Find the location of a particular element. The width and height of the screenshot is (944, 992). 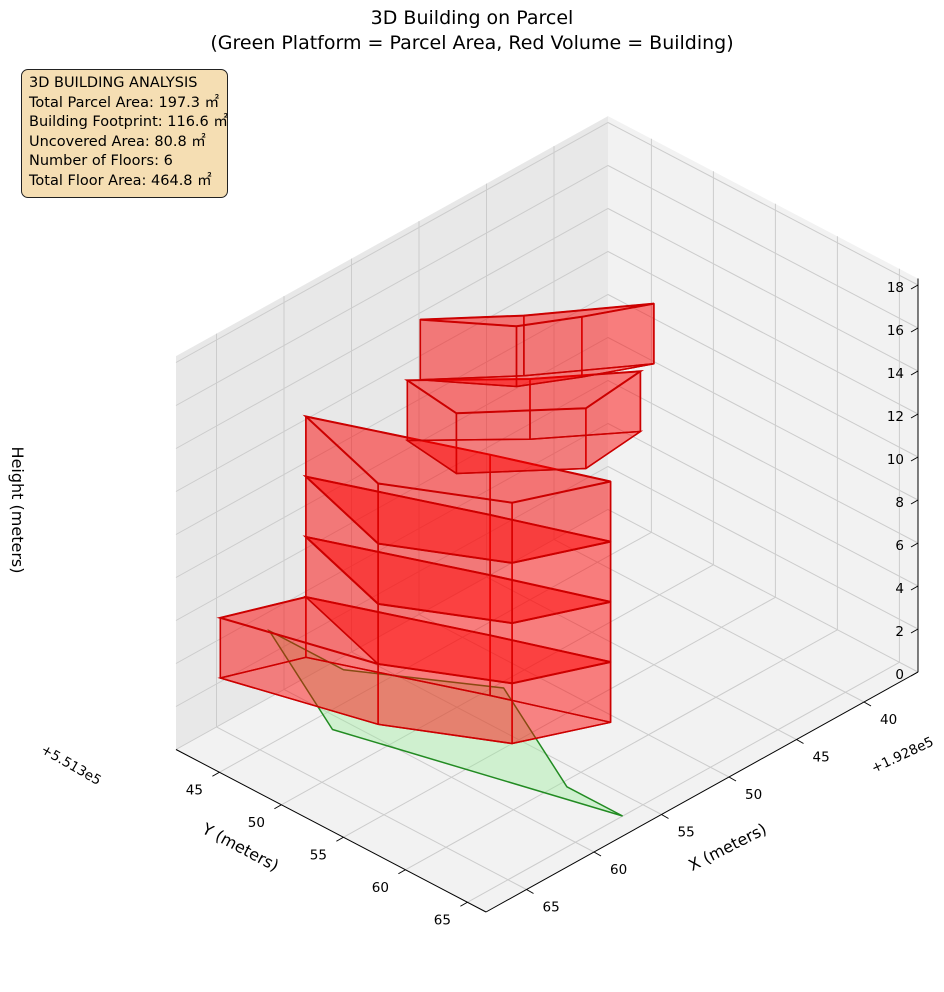

z-tick-label: 16 is located at coordinates (895, 331).